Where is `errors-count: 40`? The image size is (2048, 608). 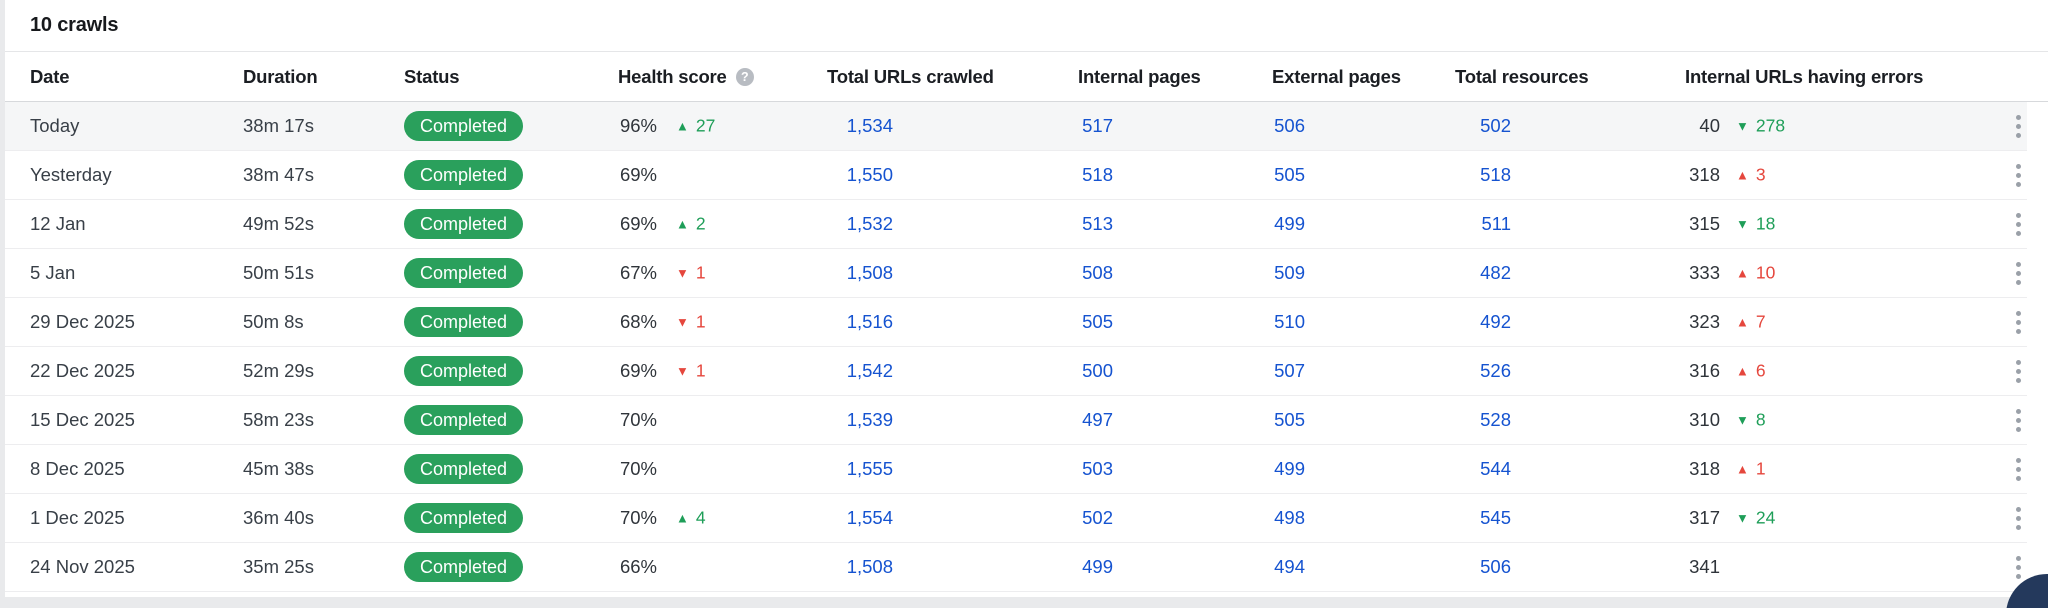 errors-count: 40 is located at coordinates (1709, 125).